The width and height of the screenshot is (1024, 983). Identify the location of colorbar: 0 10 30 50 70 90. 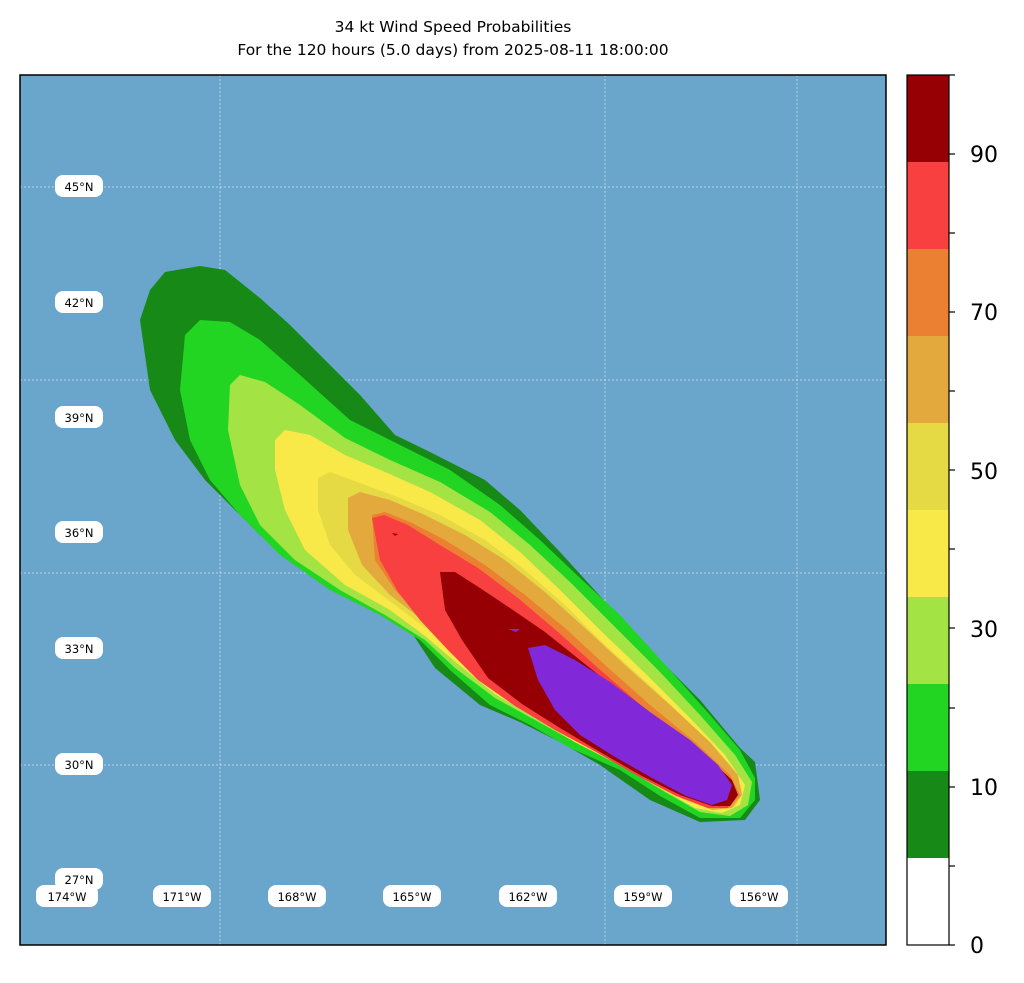
(952, 516).